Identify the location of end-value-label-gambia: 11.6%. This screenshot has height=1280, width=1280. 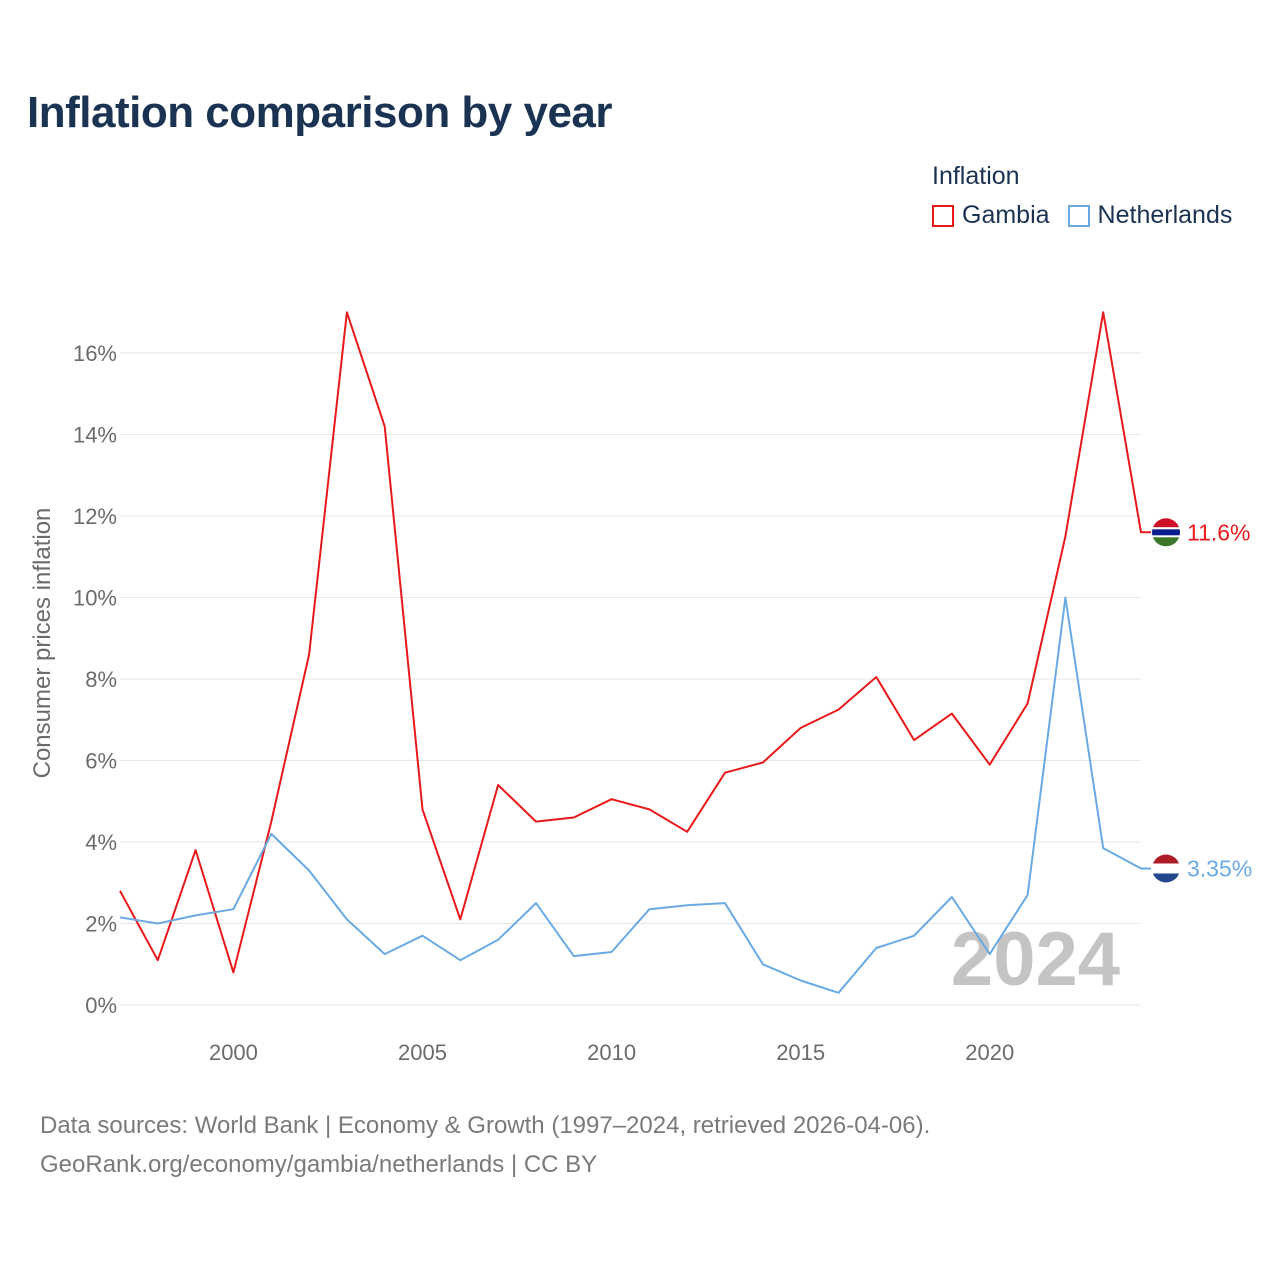
(1219, 532).